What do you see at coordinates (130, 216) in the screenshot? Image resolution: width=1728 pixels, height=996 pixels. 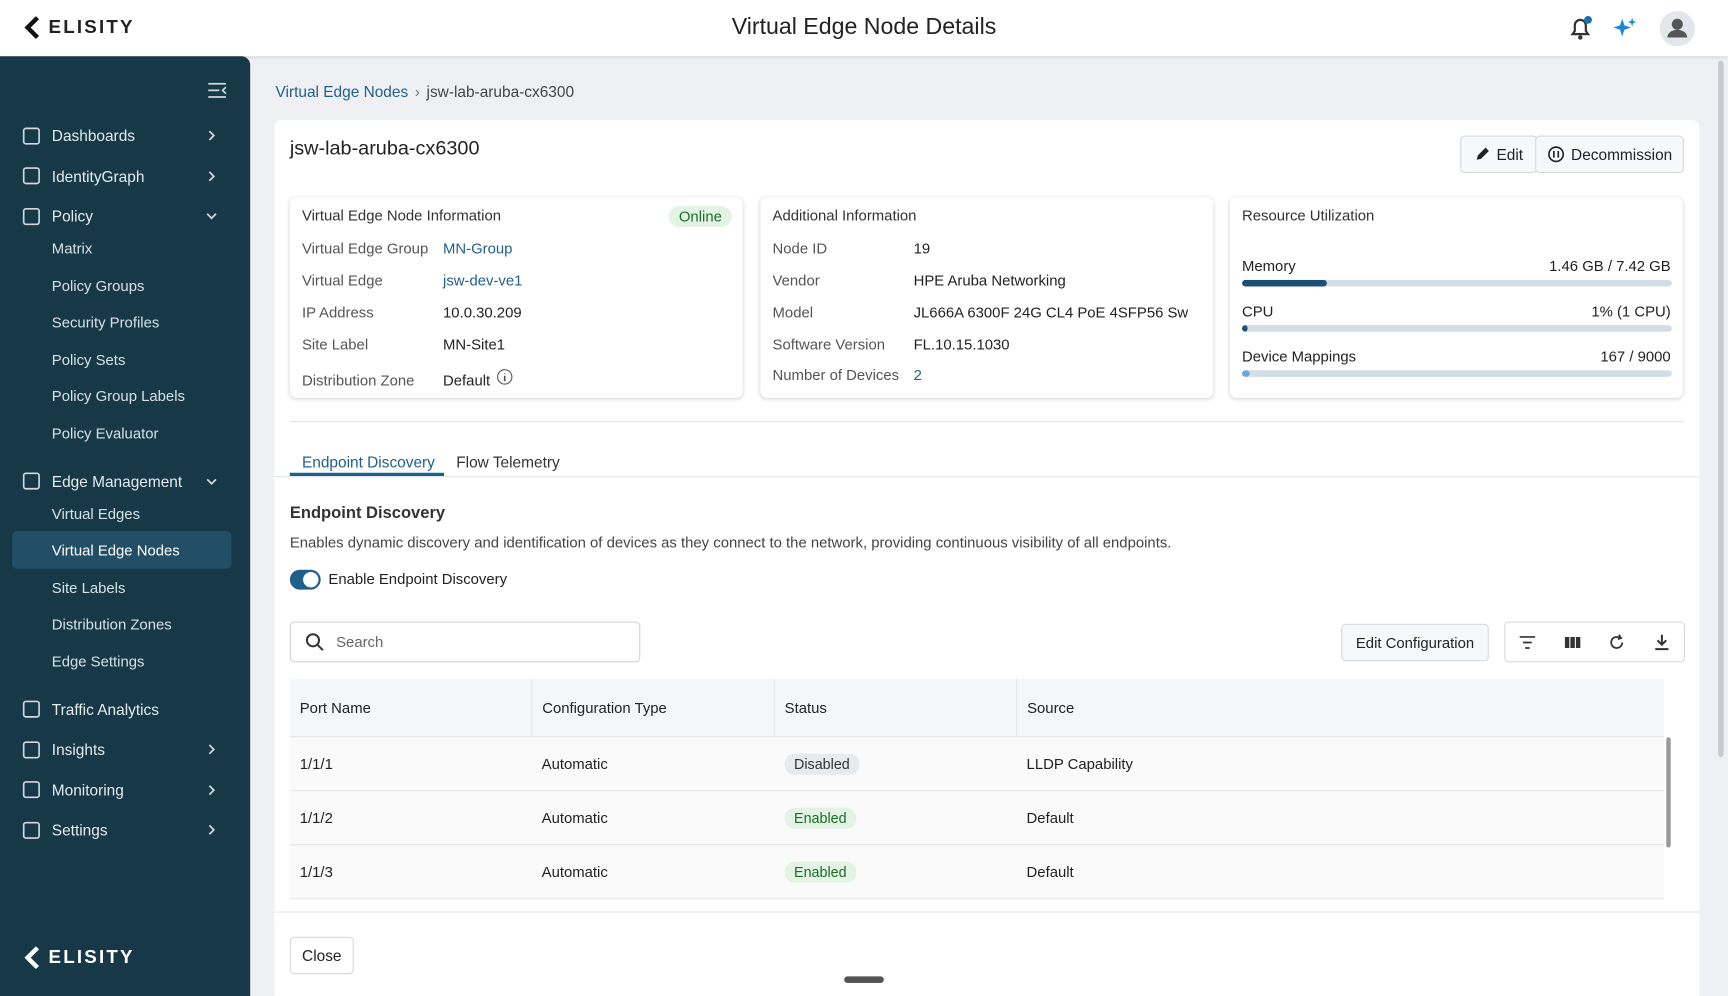 I see `nav-item: Policy` at bounding box center [130, 216].